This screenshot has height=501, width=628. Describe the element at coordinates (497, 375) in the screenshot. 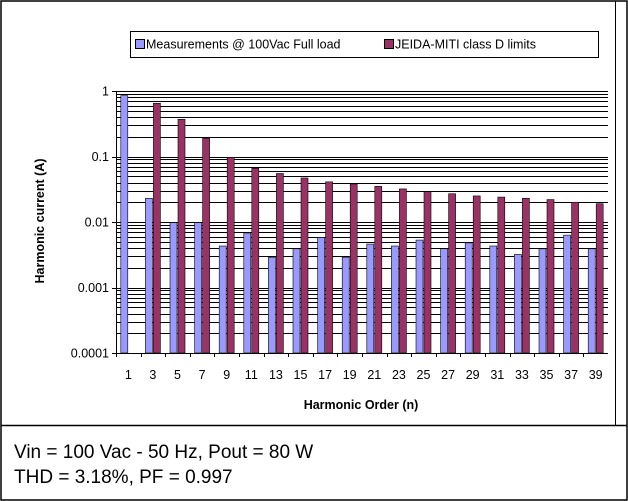

I see `x-tick-label: 31` at that location.